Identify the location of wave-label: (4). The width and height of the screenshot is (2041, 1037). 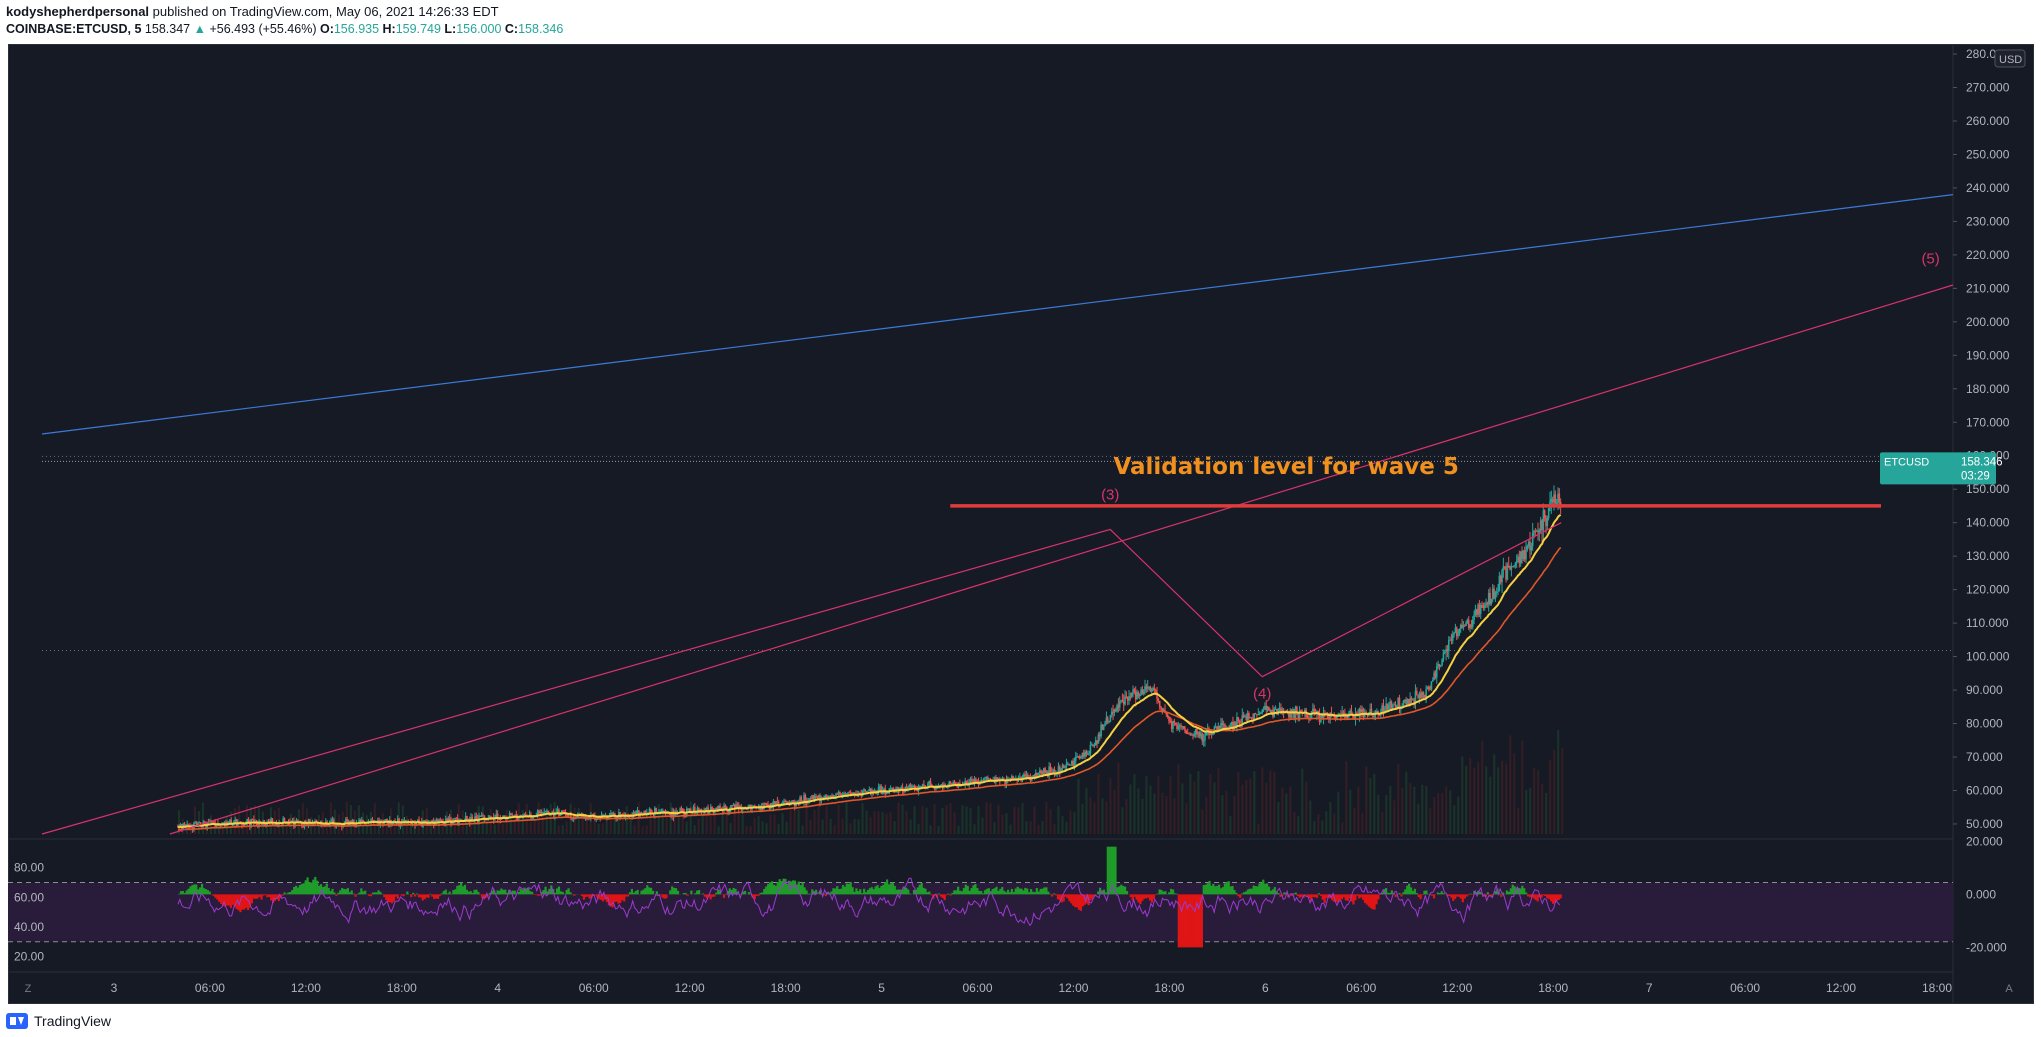
(1262, 693).